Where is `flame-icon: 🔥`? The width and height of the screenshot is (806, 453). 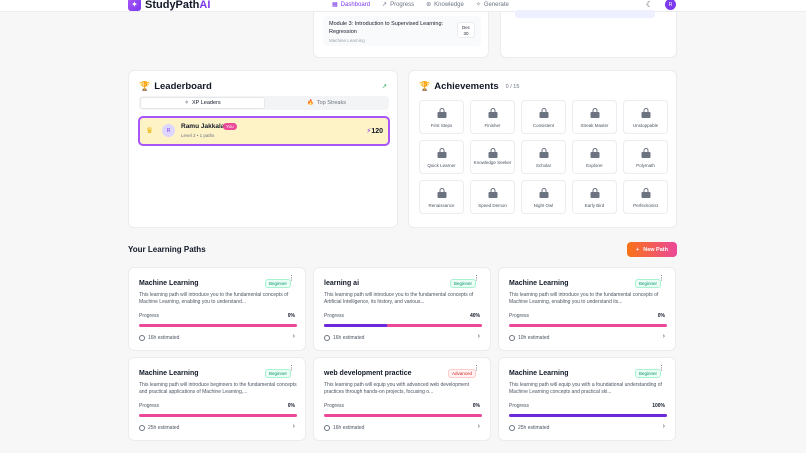 flame-icon: 🔥 is located at coordinates (310, 103).